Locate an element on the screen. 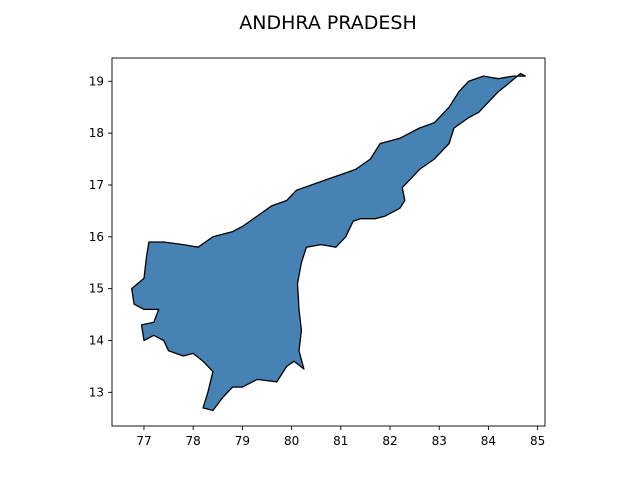  y-tick-label: 15 is located at coordinates (96, 289).